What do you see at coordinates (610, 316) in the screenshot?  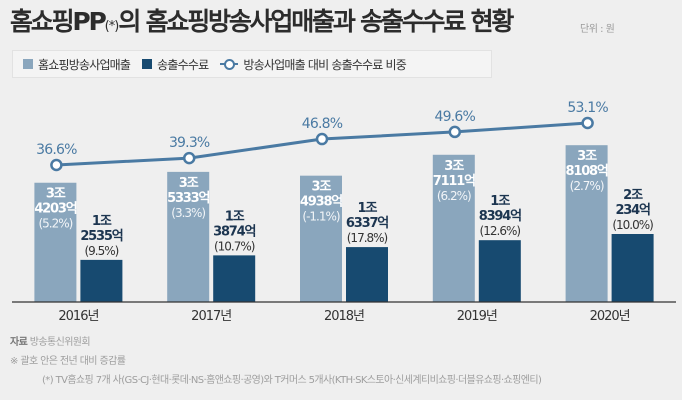 I see `x-tick-label: 2020년` at bounding box center [610, 316].